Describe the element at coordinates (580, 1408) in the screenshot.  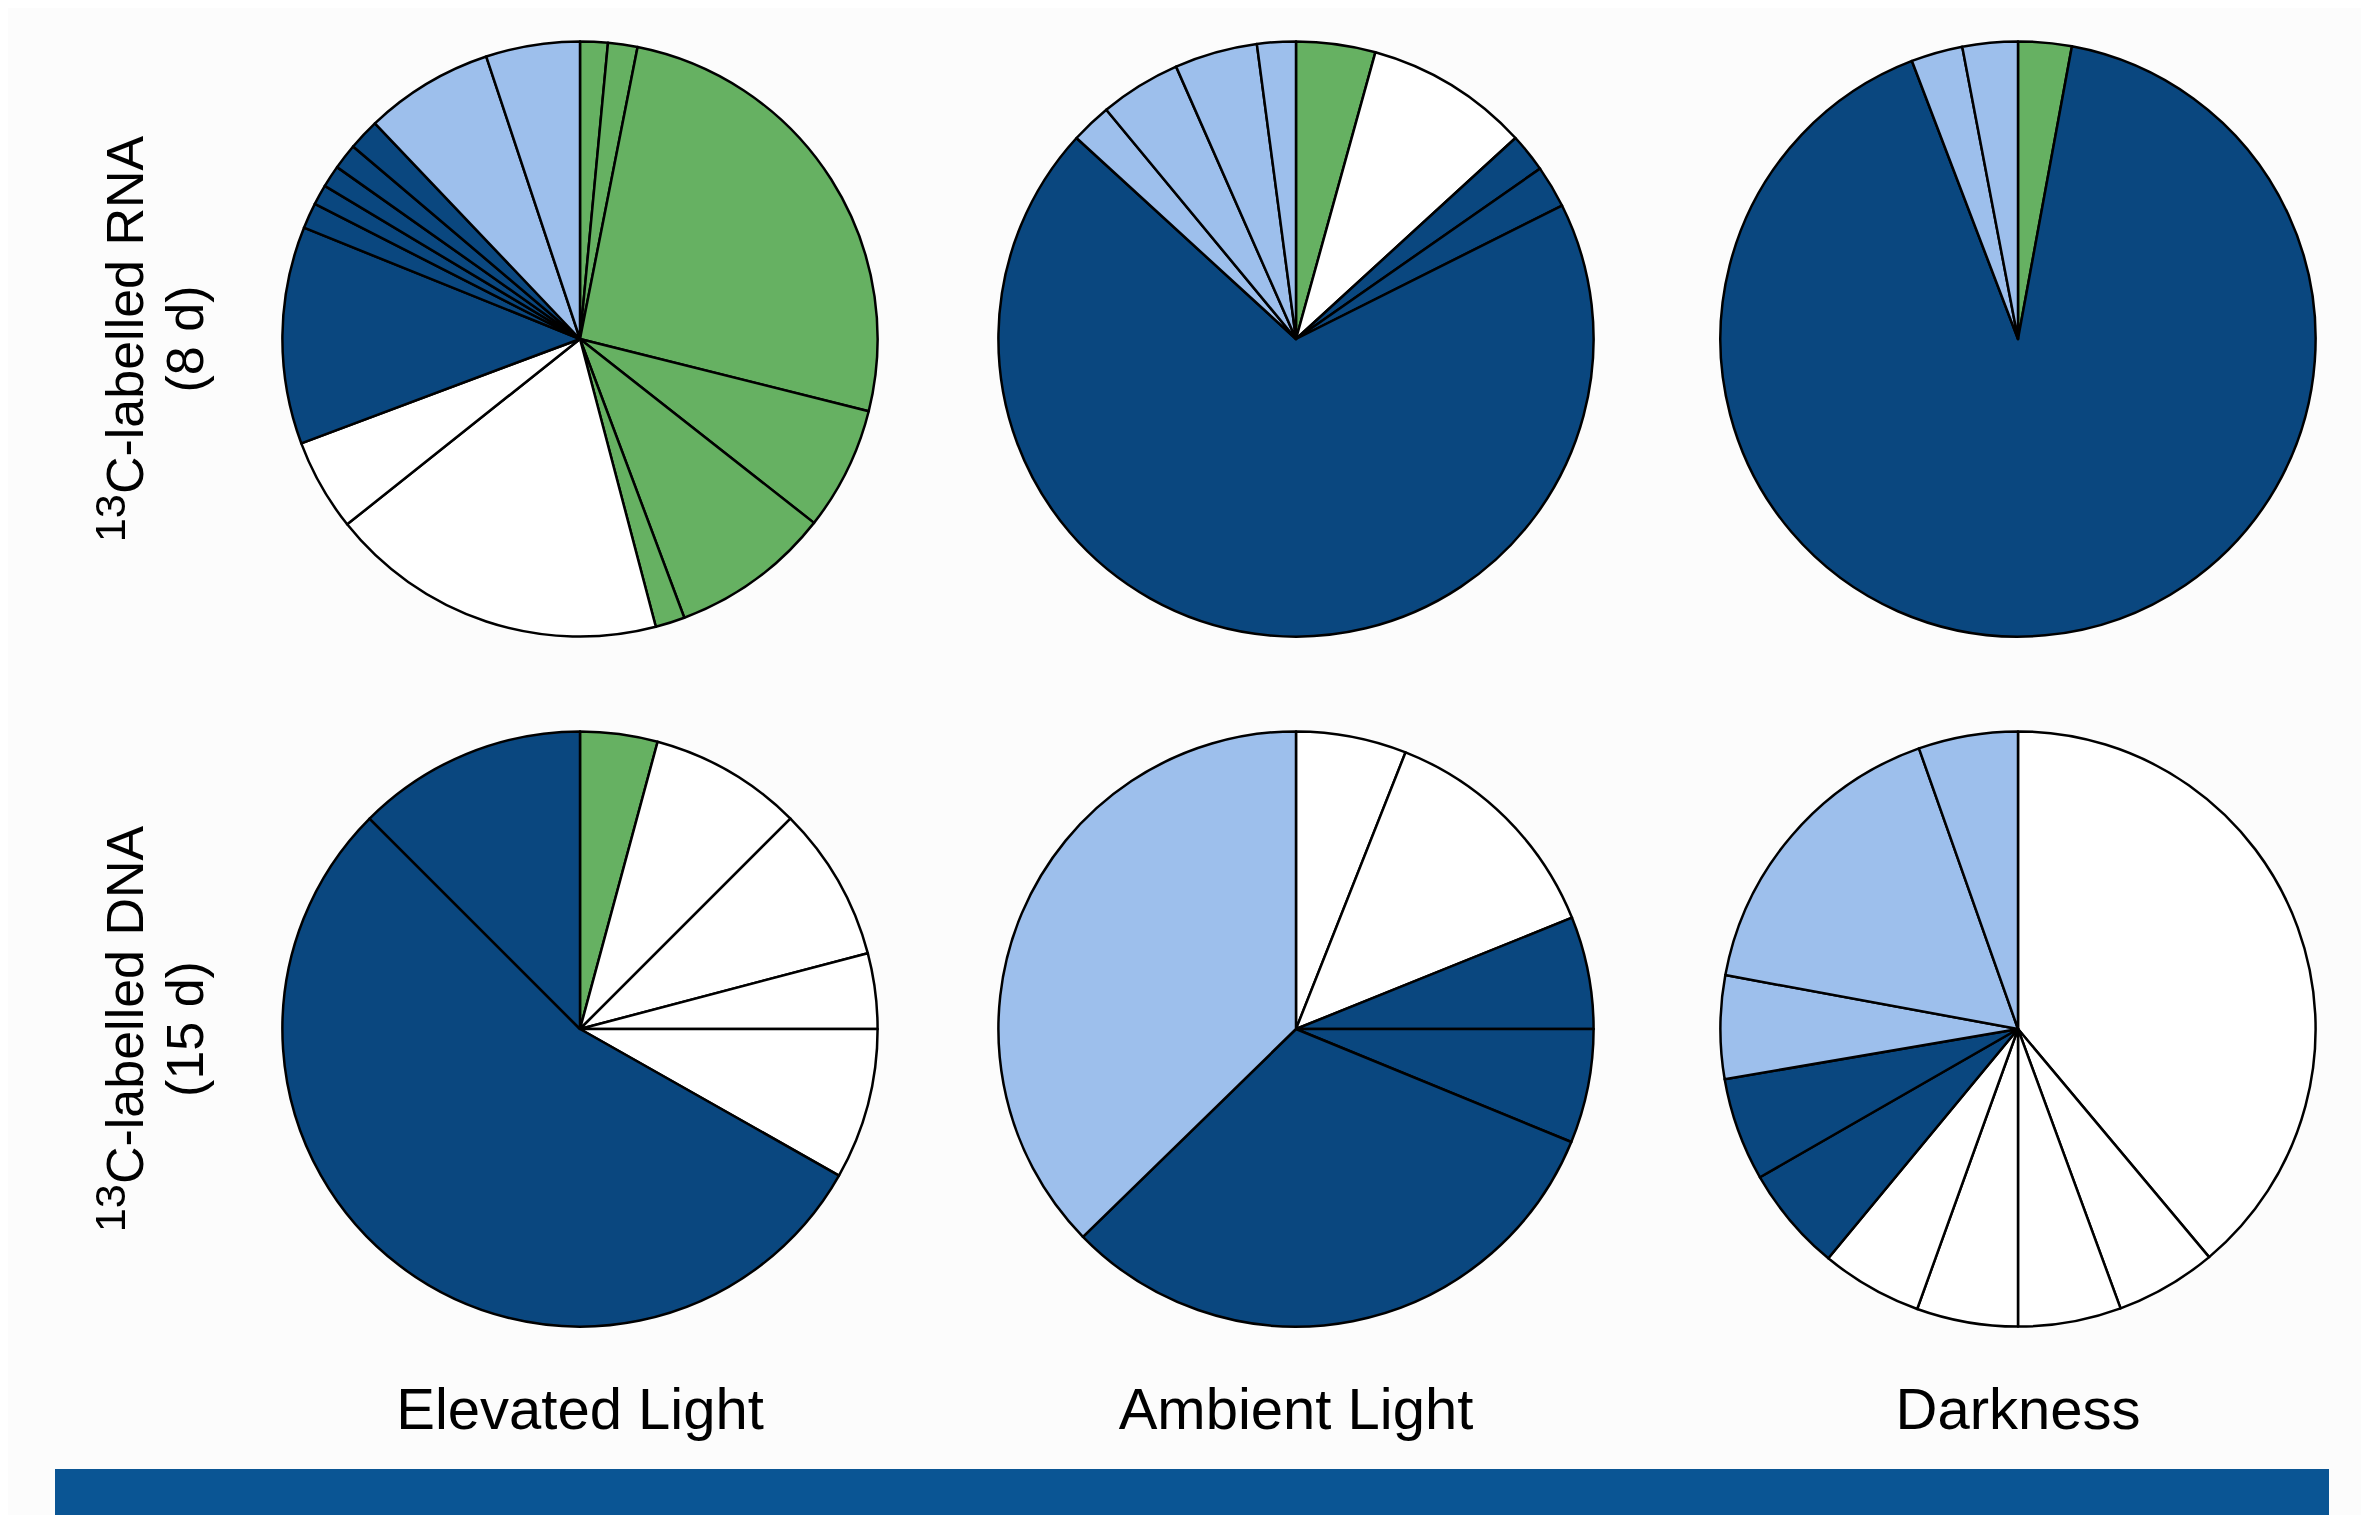
I see `text: Elevated Light` at that location.